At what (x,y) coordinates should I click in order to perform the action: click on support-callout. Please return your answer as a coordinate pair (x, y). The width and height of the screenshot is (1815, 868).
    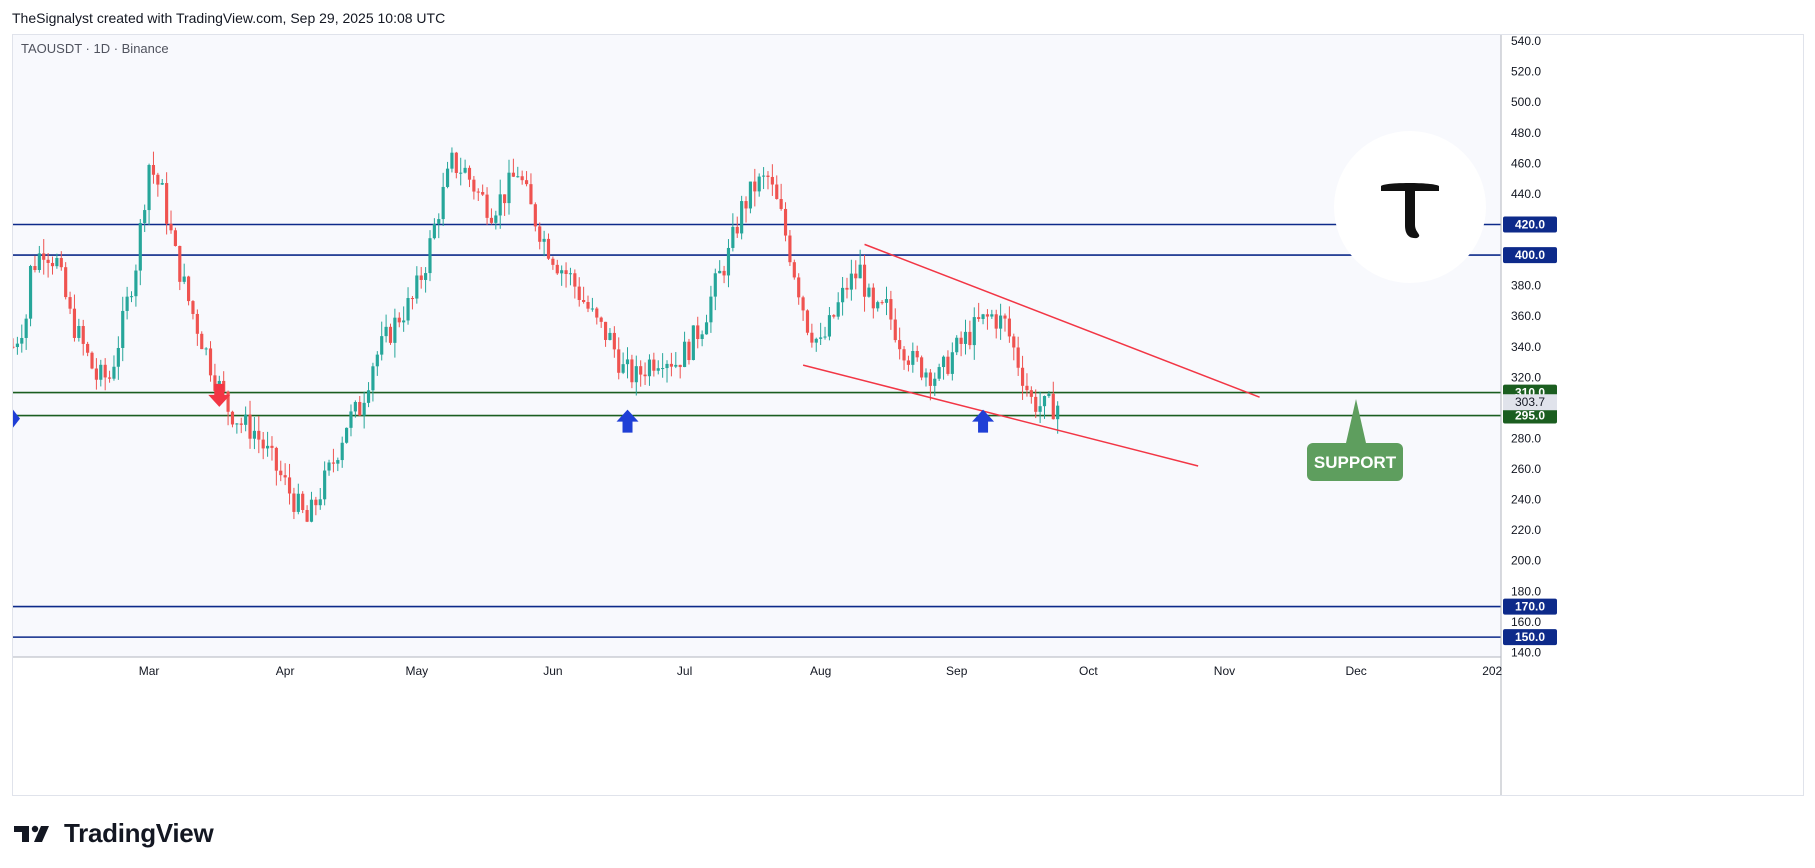
    Looking at the image, I should click on (1355, 462).